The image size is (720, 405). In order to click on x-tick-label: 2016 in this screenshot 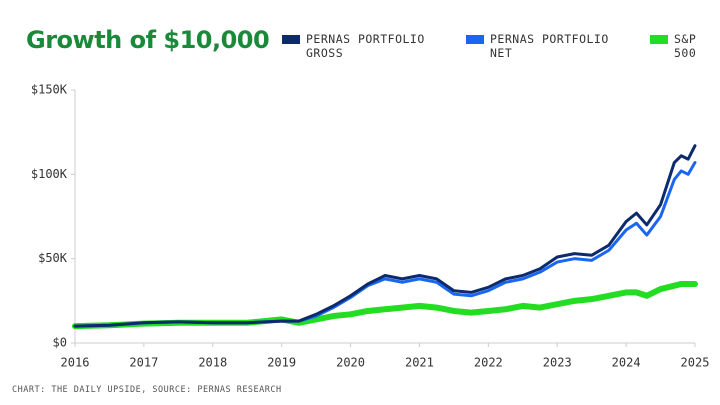, I will do `click(75, 363)`.